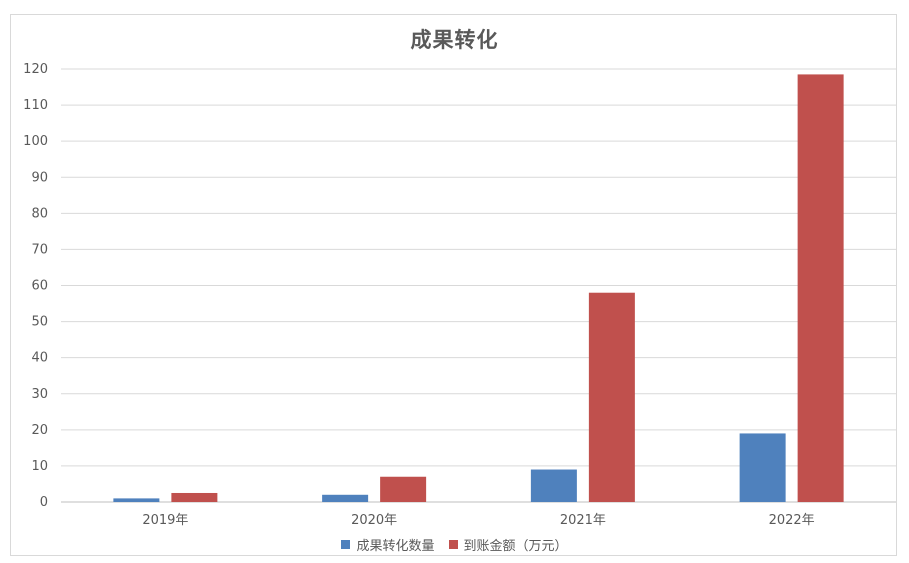  Describe the element at coordinates (35, 141) in the screenshot. I see `y-tick-label: 100` at that location.